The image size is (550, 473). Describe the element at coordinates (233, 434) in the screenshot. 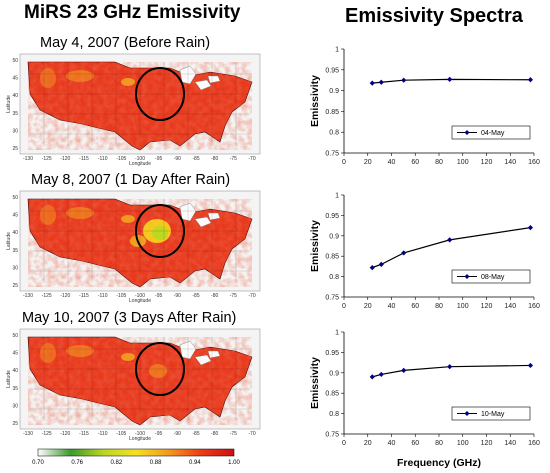

I see `map-lon-tick: -75` at that location.